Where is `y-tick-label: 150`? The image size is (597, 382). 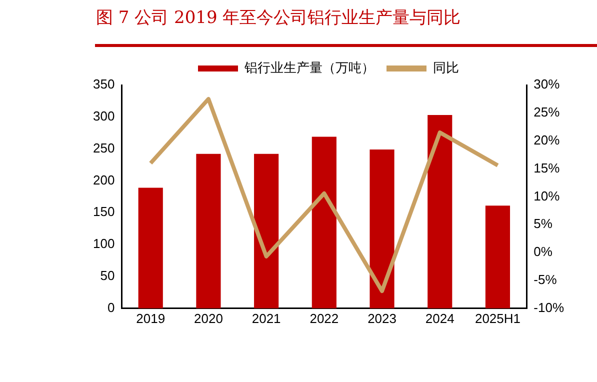
y-tick-label: 150 is located at coordinates (103, 212).